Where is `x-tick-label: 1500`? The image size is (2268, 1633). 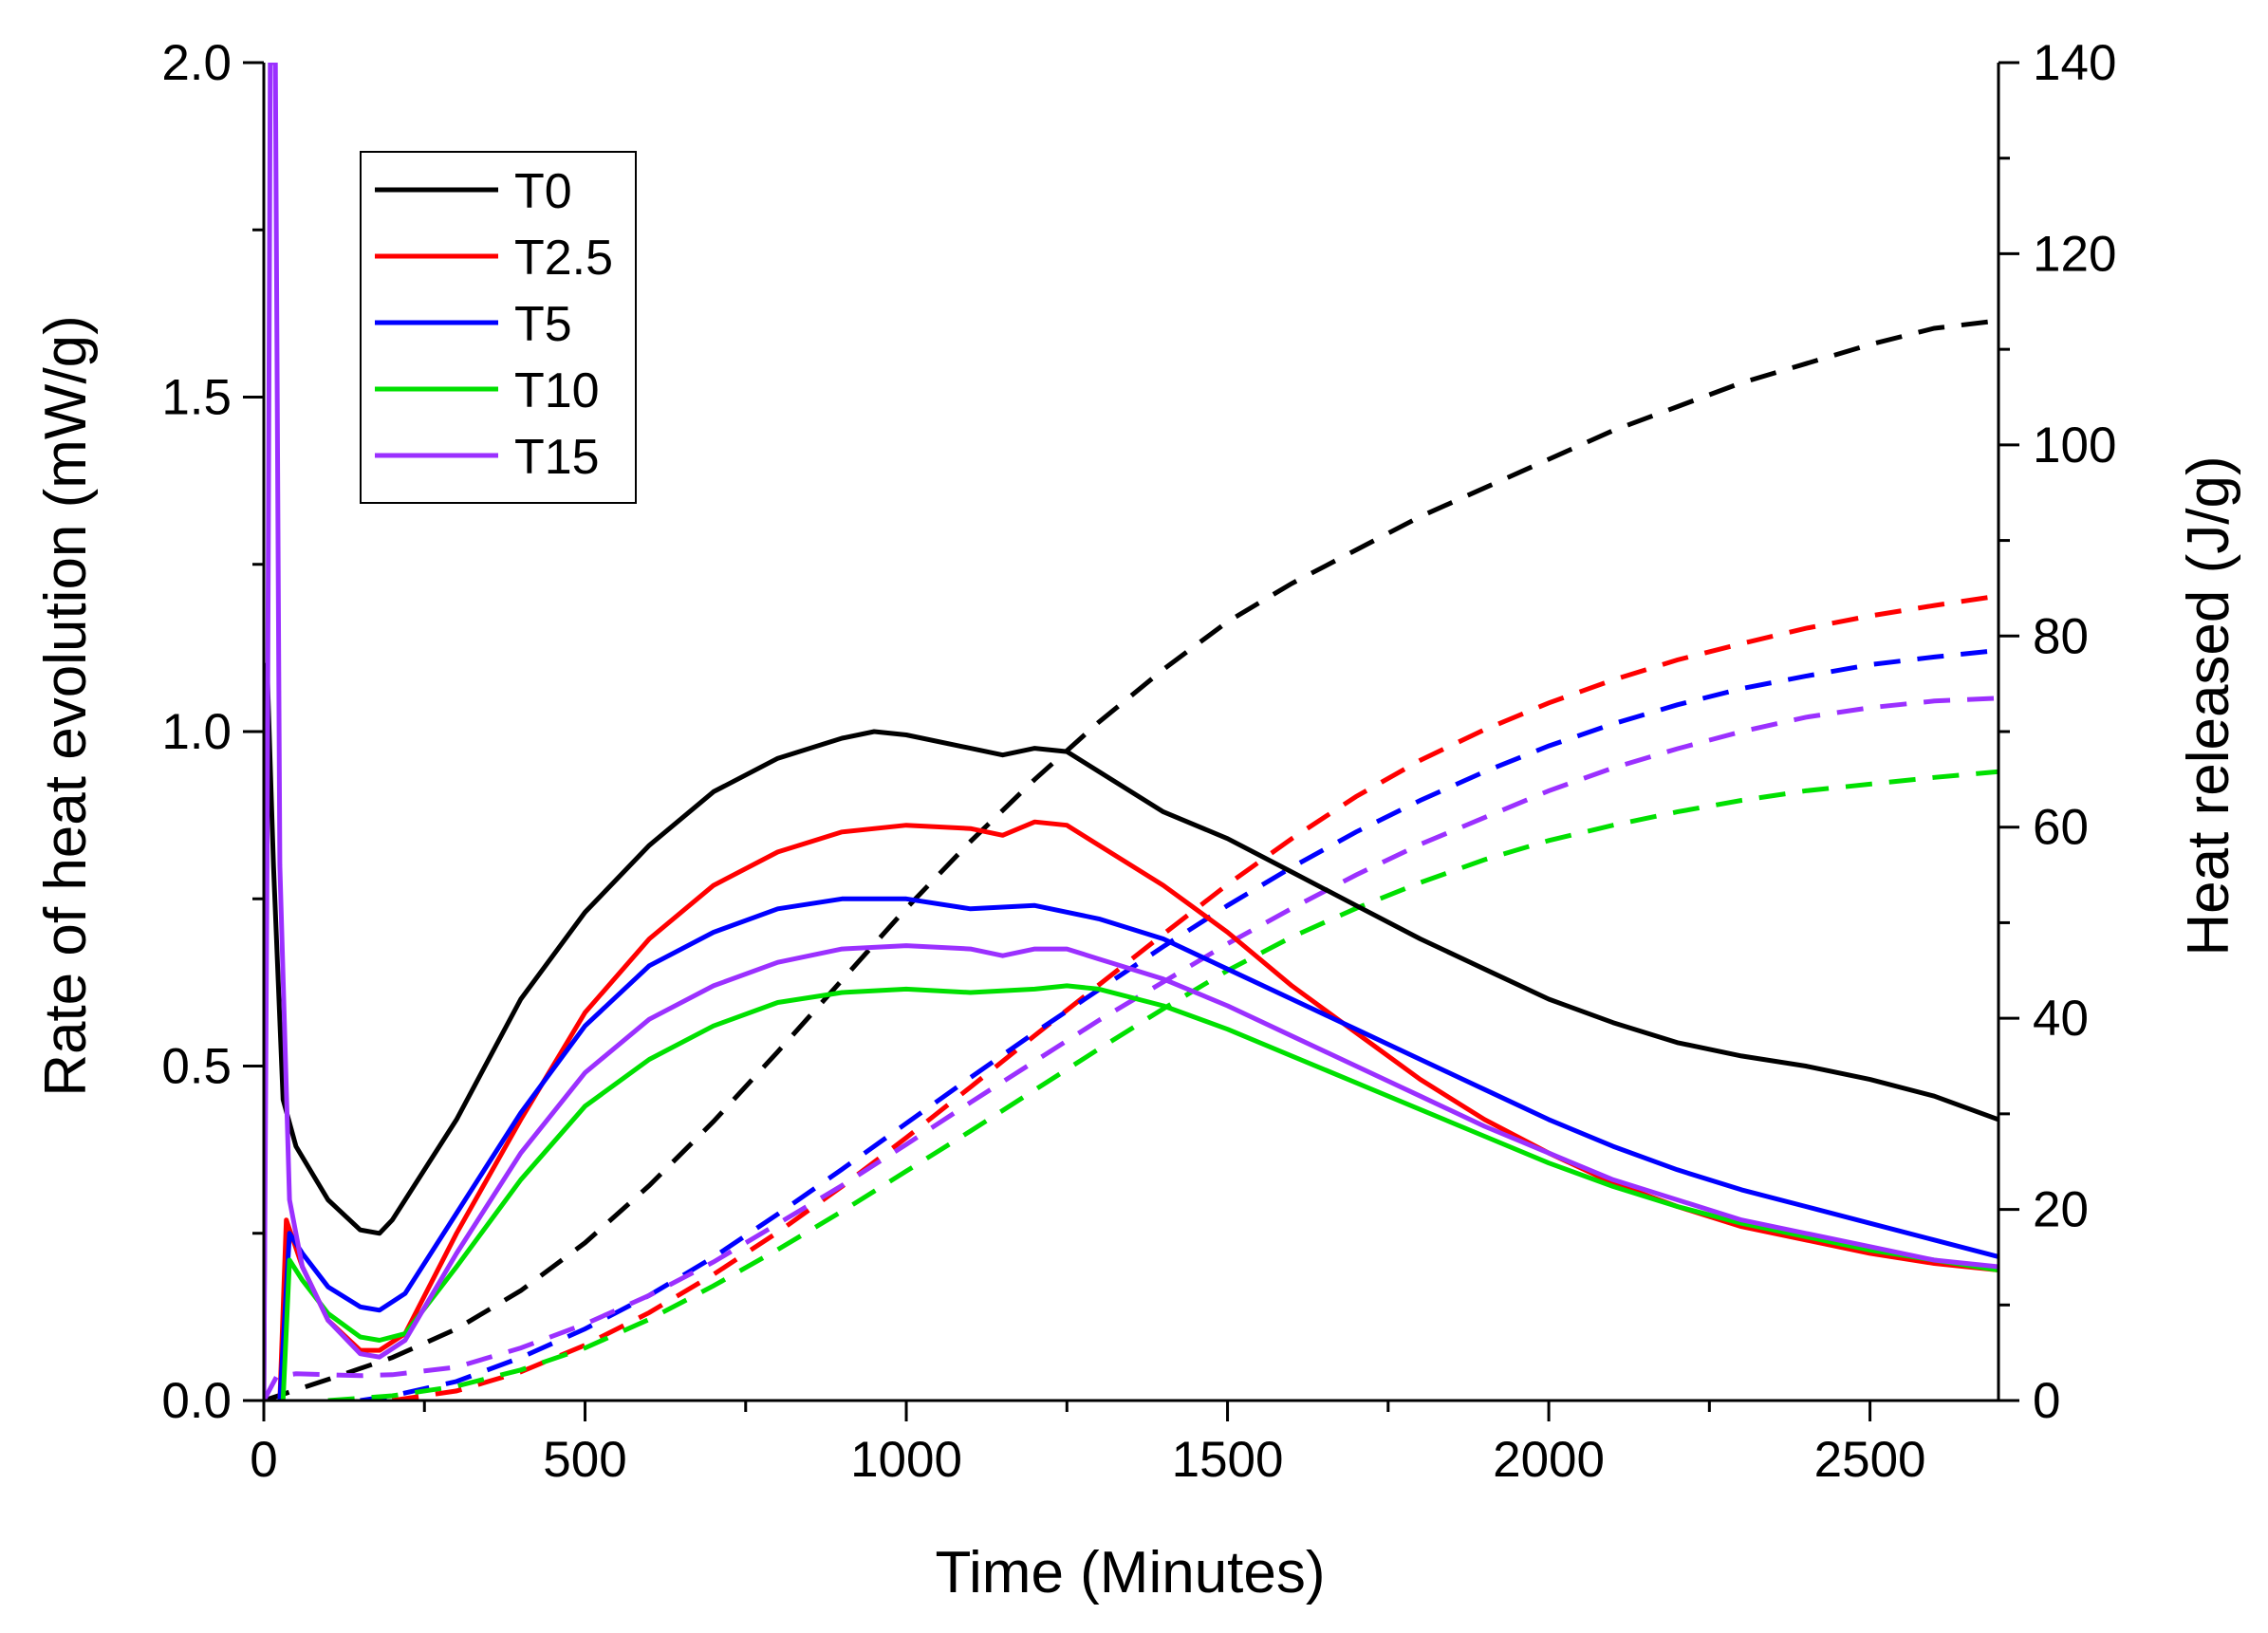
x-tick-label: 1500 is located at coordinates (1228, 1460).